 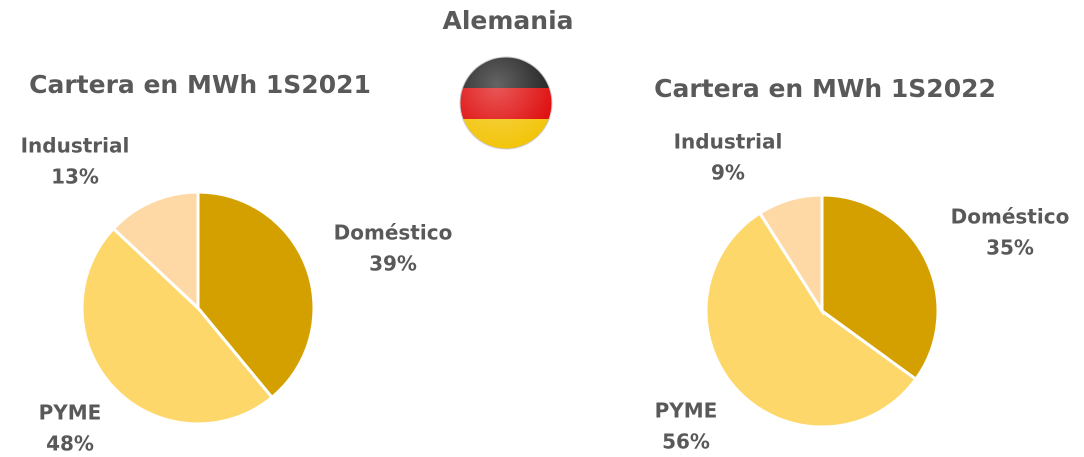 What do you see at coordinates (1010, 248) in the screenshot?
I see `slice-value-label: 35%` at bounding box center [1010, 248].